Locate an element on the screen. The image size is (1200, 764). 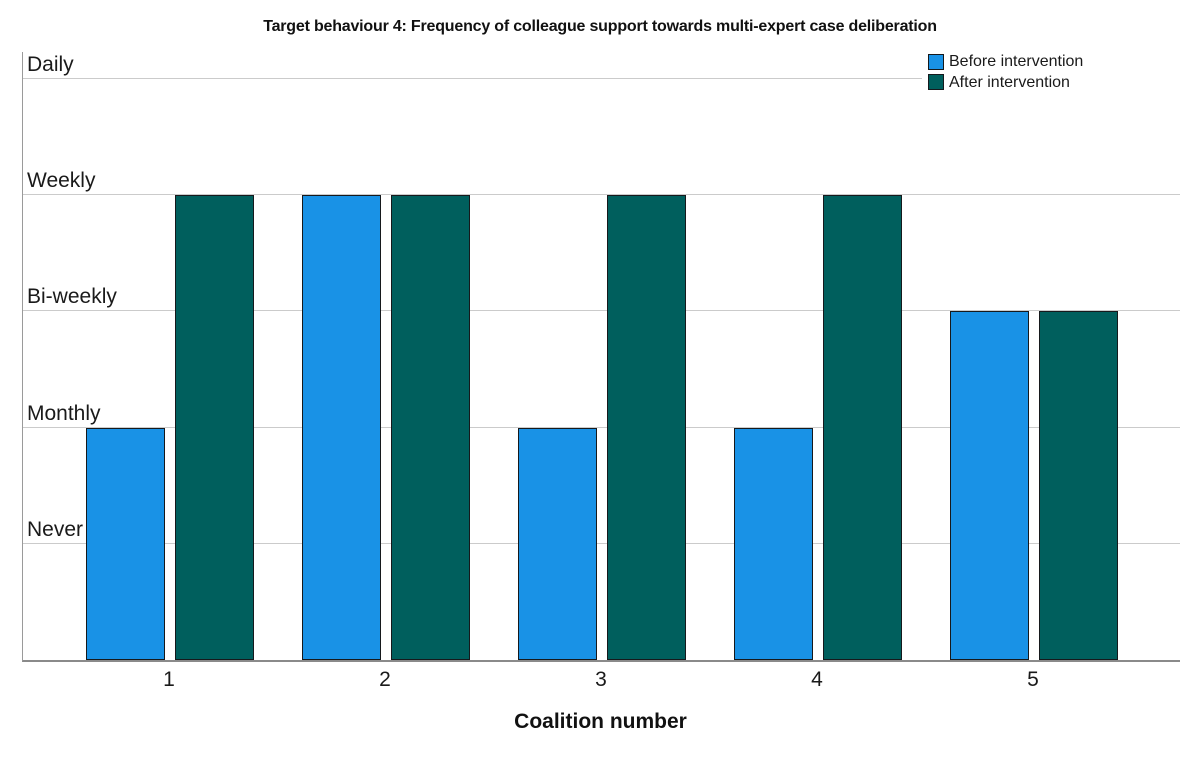
legend-label: Before intervention is located at coordinates (1016, 61).